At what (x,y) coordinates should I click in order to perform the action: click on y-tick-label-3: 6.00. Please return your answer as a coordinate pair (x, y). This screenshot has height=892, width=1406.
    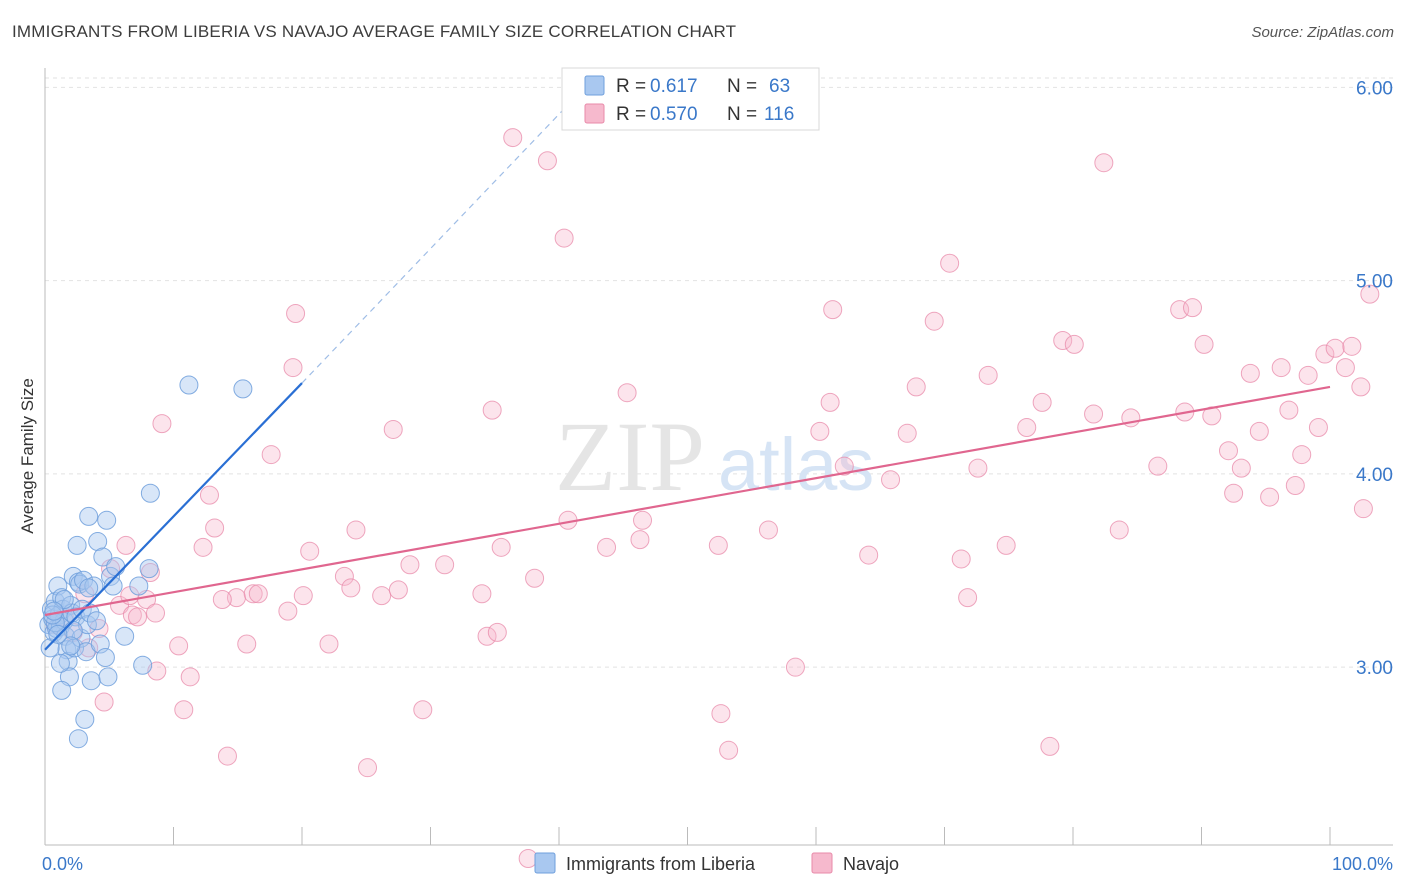
    Looking at the image, I should click on (1374, 88).